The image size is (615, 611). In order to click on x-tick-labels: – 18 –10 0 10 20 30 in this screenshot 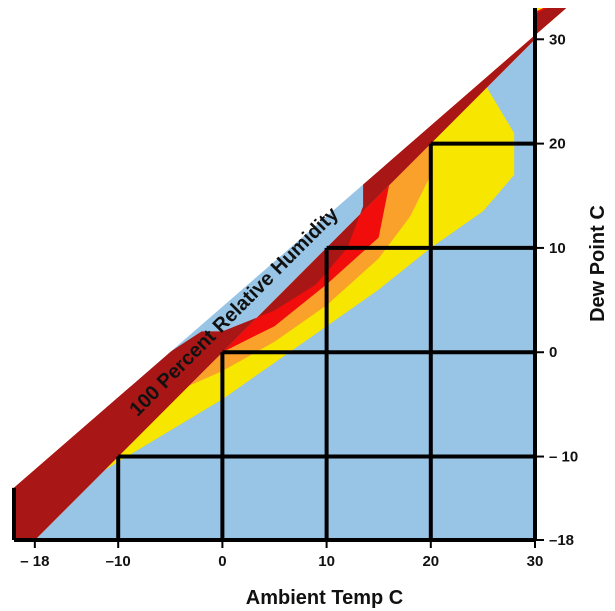, I will do `click(281, 561)`.